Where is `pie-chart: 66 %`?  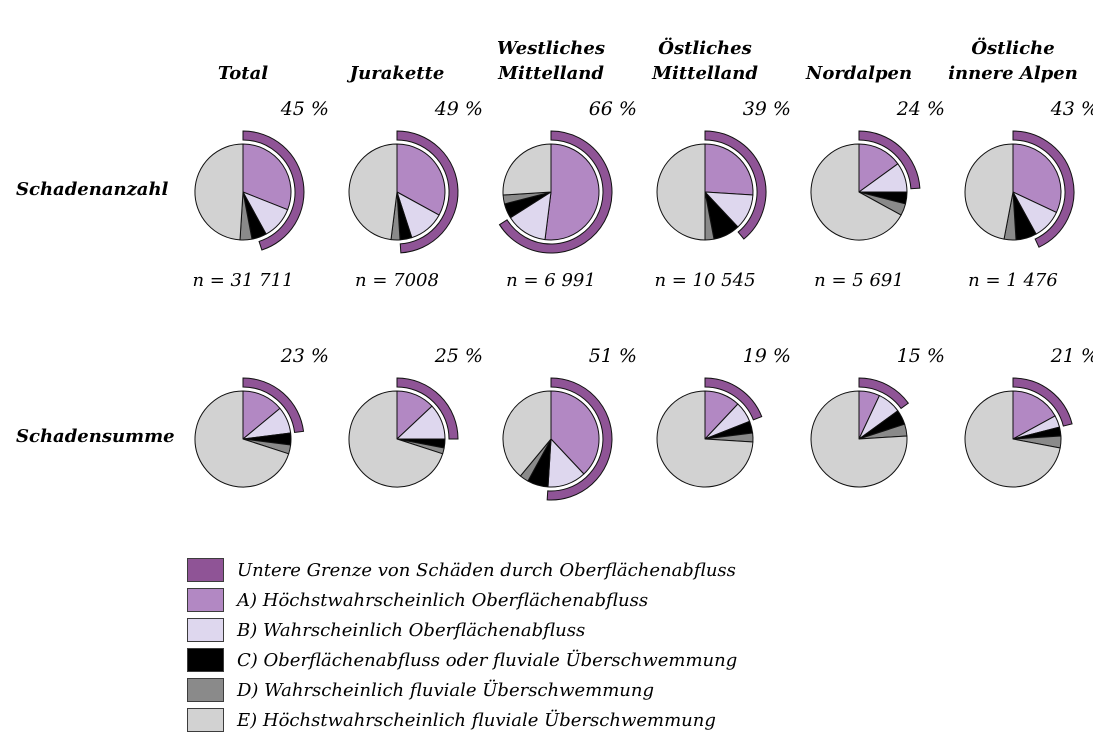 pie-chart: 66 % is located at coordinates (558, 181).